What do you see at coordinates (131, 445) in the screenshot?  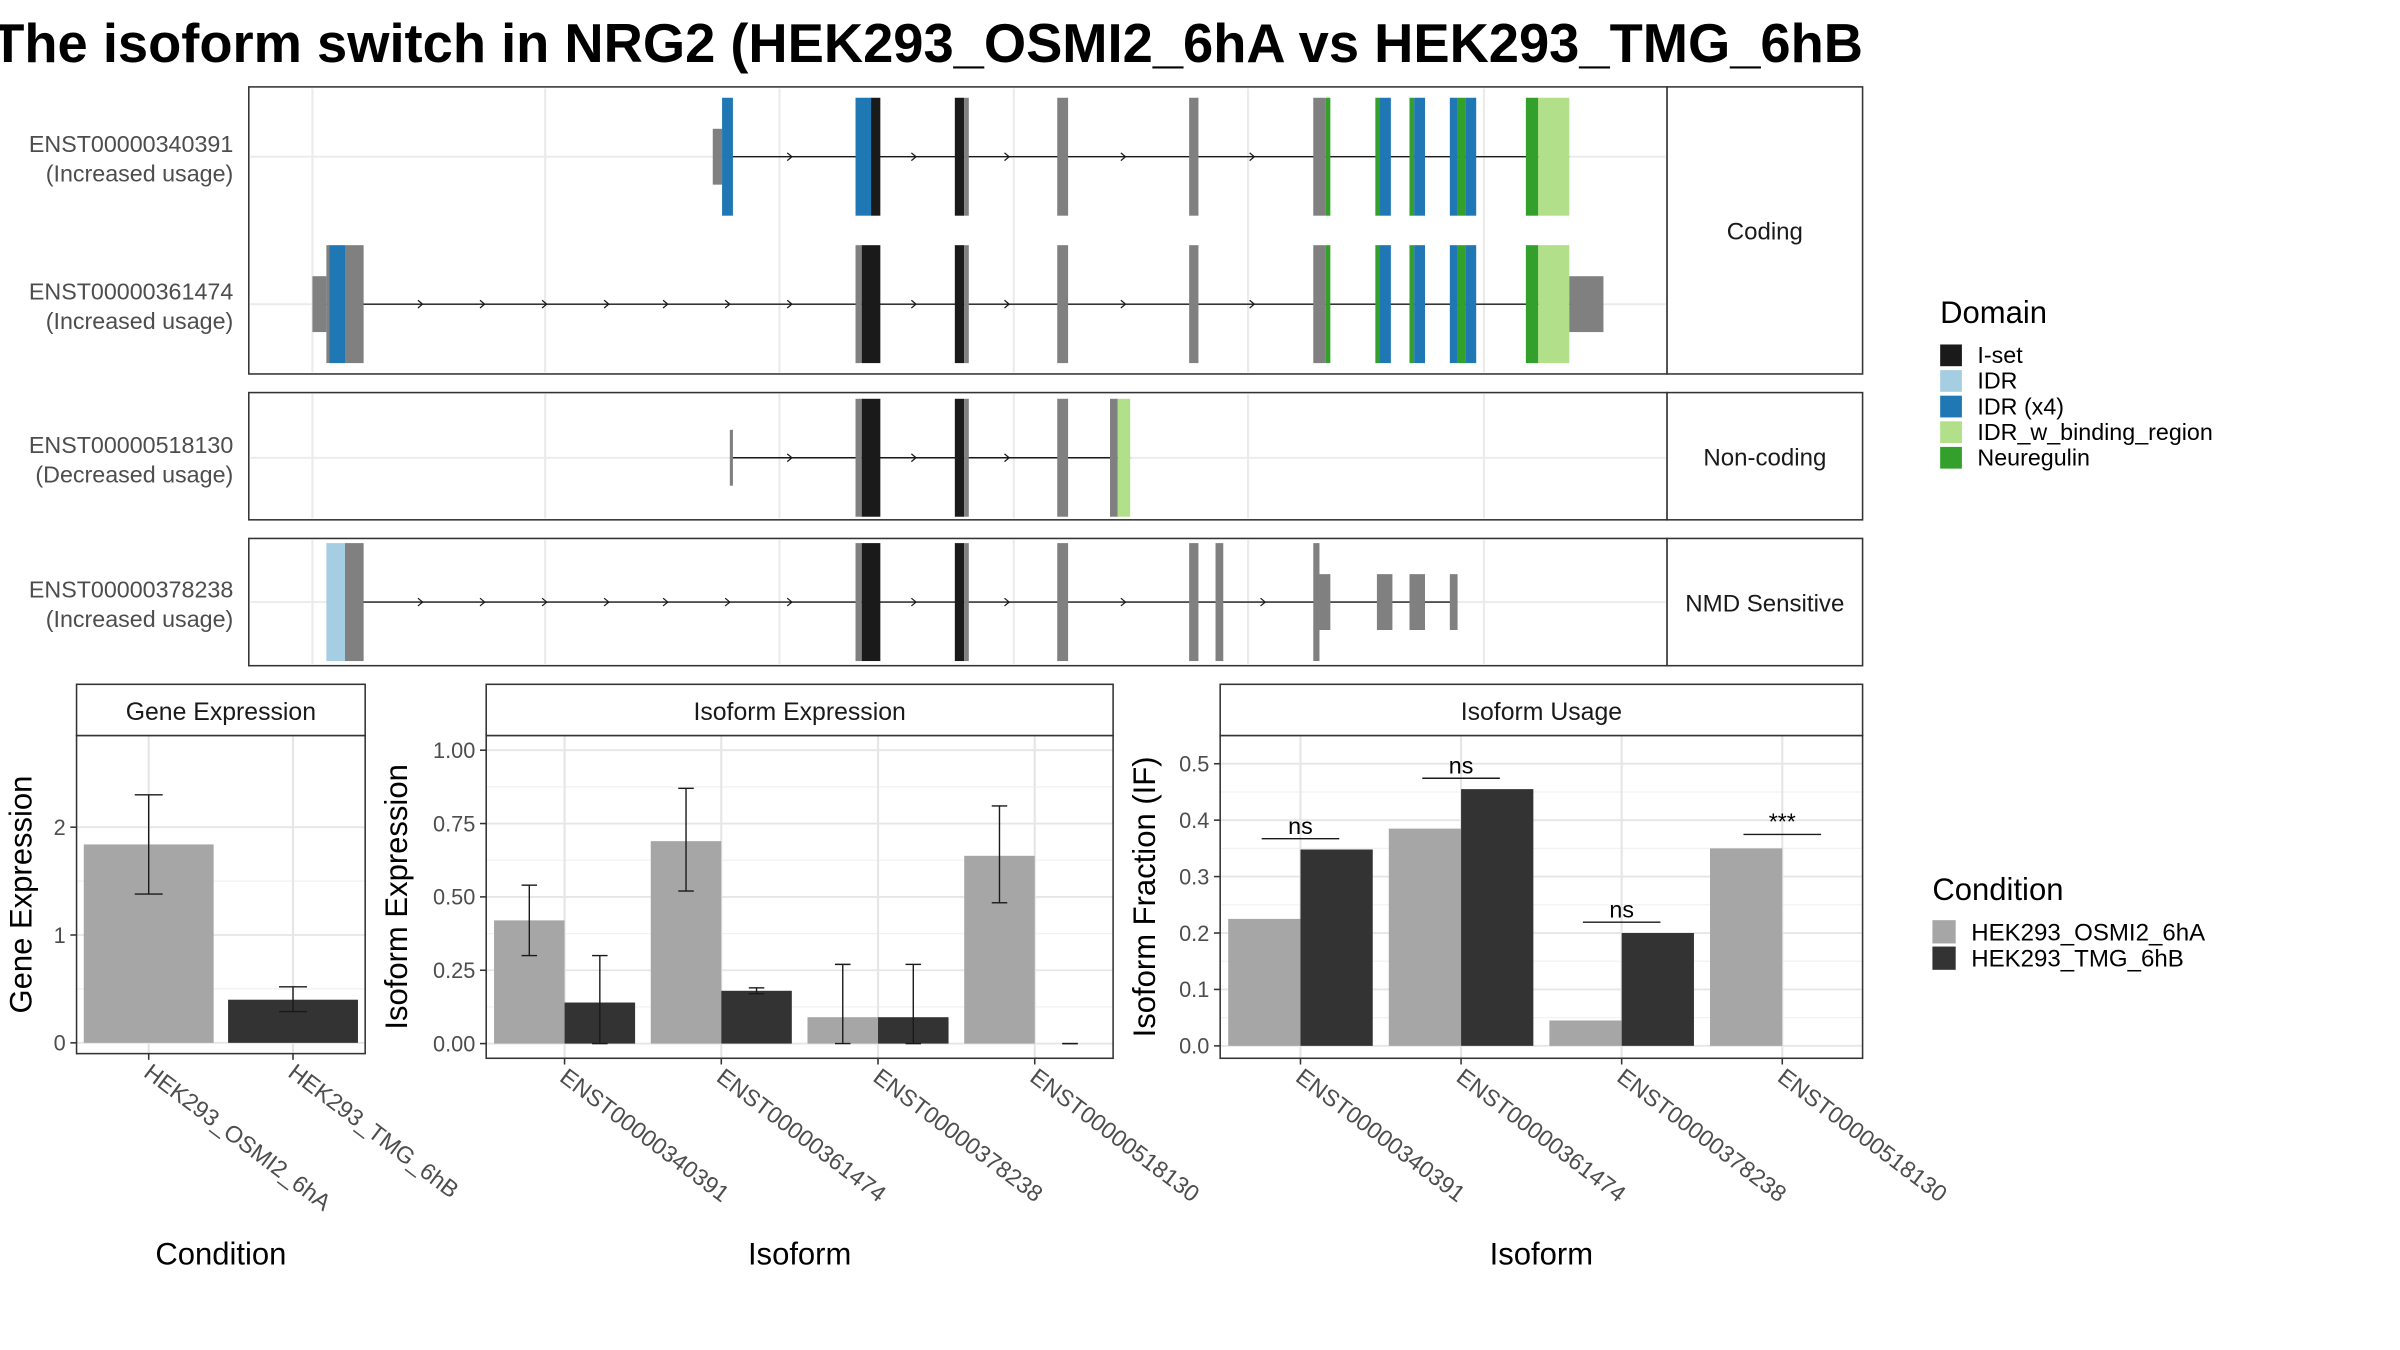 I see `isoform-id-label: ENST00000518130` at bounding box center [131, 445].